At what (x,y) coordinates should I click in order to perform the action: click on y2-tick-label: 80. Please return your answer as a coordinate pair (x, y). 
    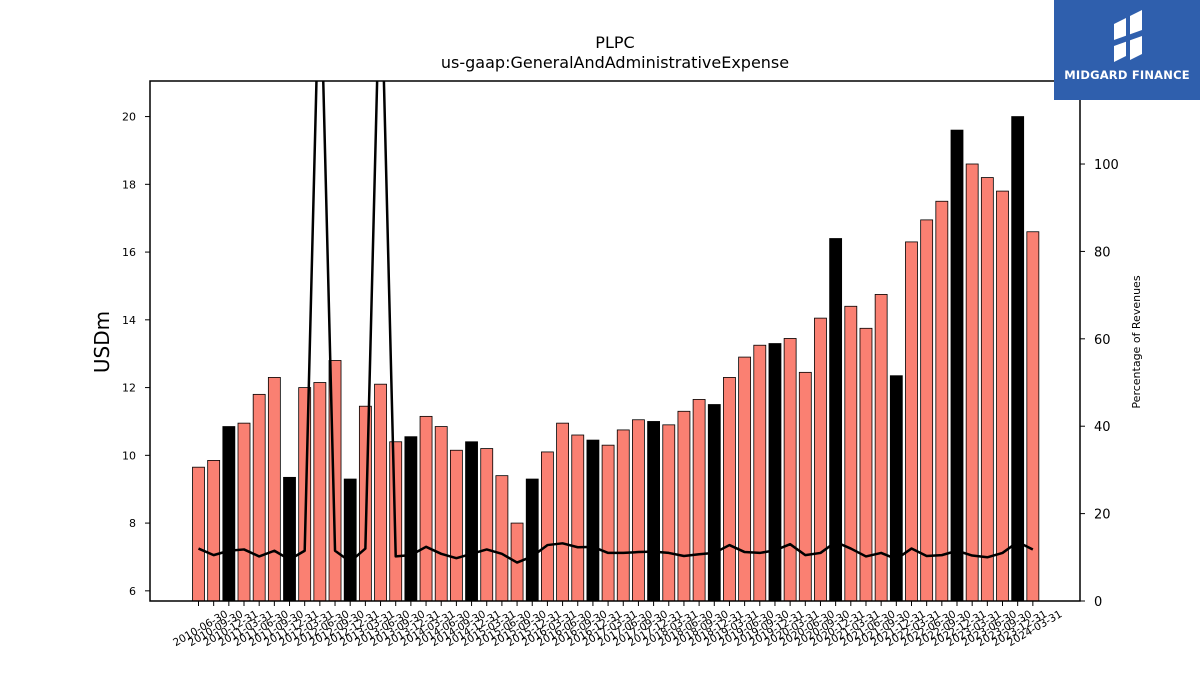
    Looking at the image, I should click on (1102, 252).